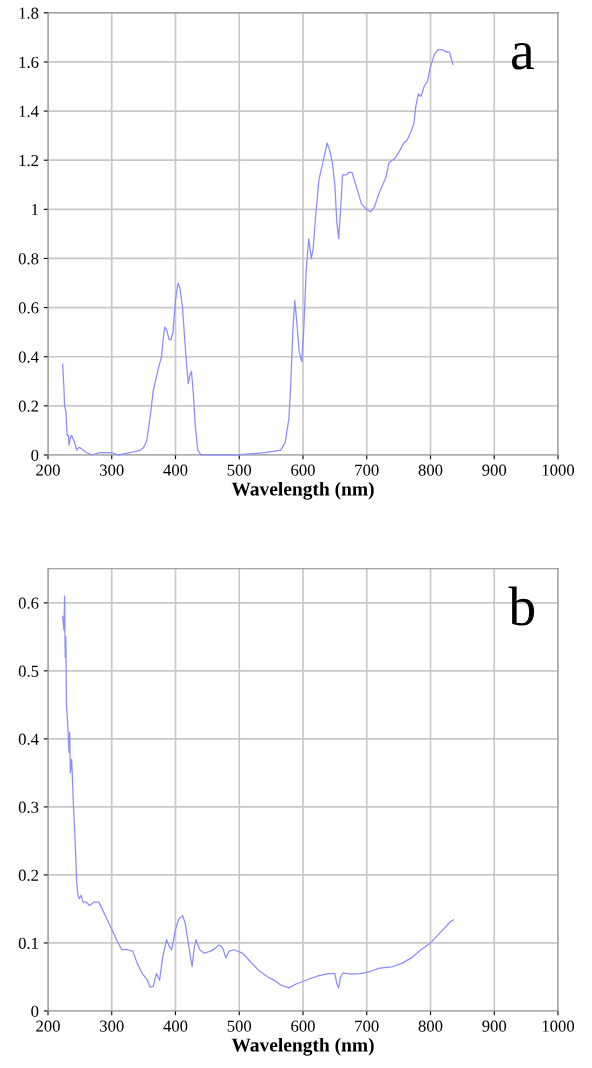  I want to click on y-tick-label: 1.4, so click(29, 111).